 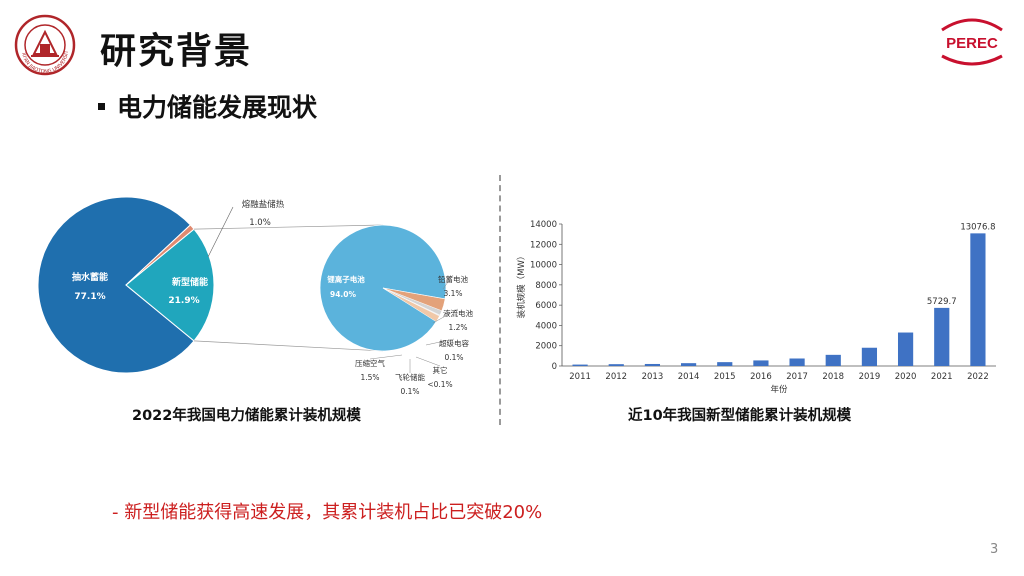 I want to click on right-figure-caption: 近10年我国新型储能累计装机规模, so click(x=740, y=416).